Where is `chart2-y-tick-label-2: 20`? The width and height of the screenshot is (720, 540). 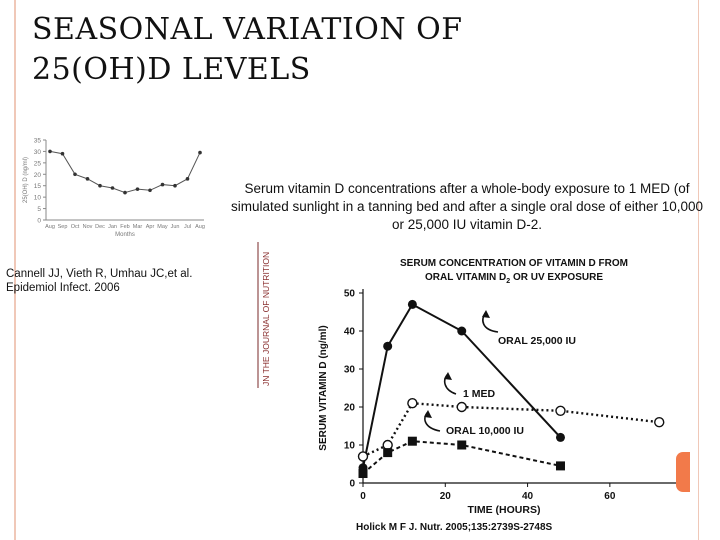 chart2-y-tick-label-2: 20 is located at coordinates (350, 408).